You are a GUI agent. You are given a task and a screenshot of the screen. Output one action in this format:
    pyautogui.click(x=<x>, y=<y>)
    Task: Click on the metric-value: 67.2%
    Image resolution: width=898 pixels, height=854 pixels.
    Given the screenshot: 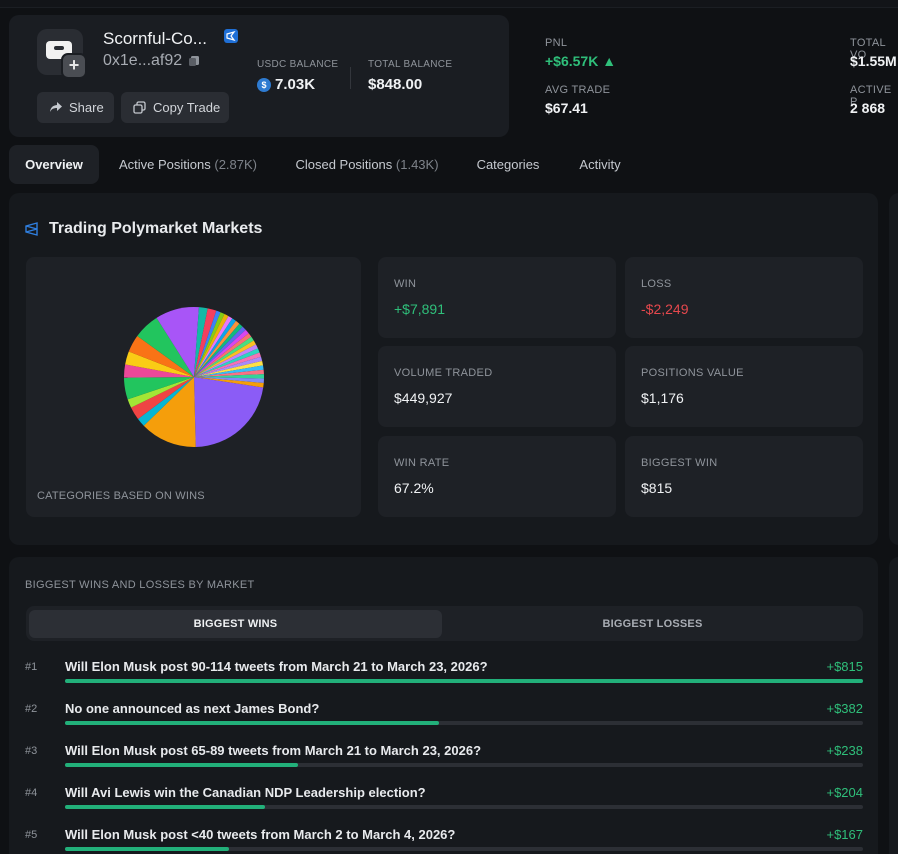 What is the action you would take?
    pyautogui.click(x=414, y=488)
    